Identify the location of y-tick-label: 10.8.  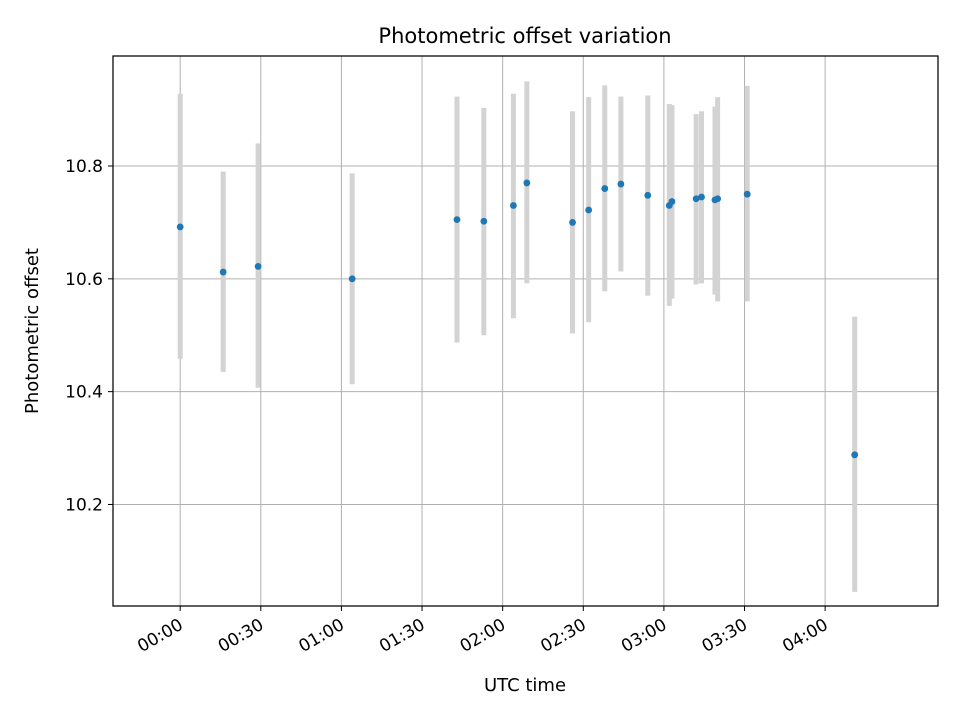
(84, 167).